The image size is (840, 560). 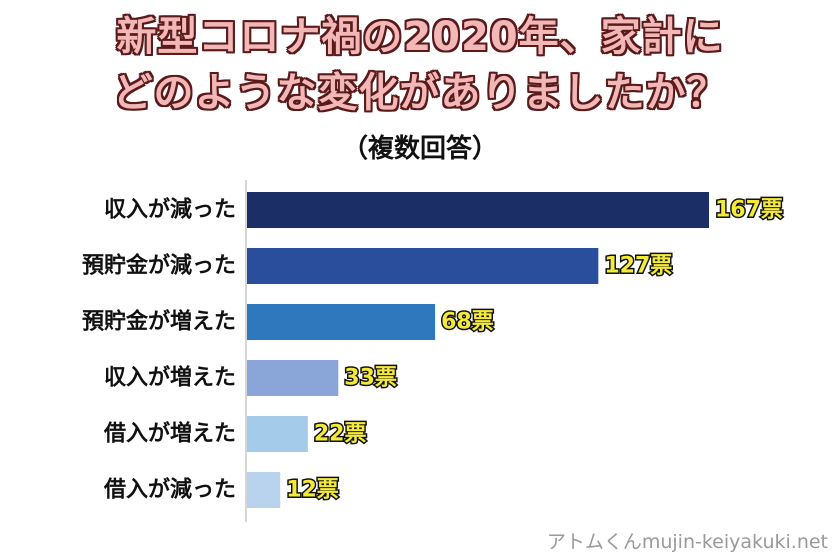 I want to click on chart-subtitle: （複数回答）, so click(x=419, y=149).